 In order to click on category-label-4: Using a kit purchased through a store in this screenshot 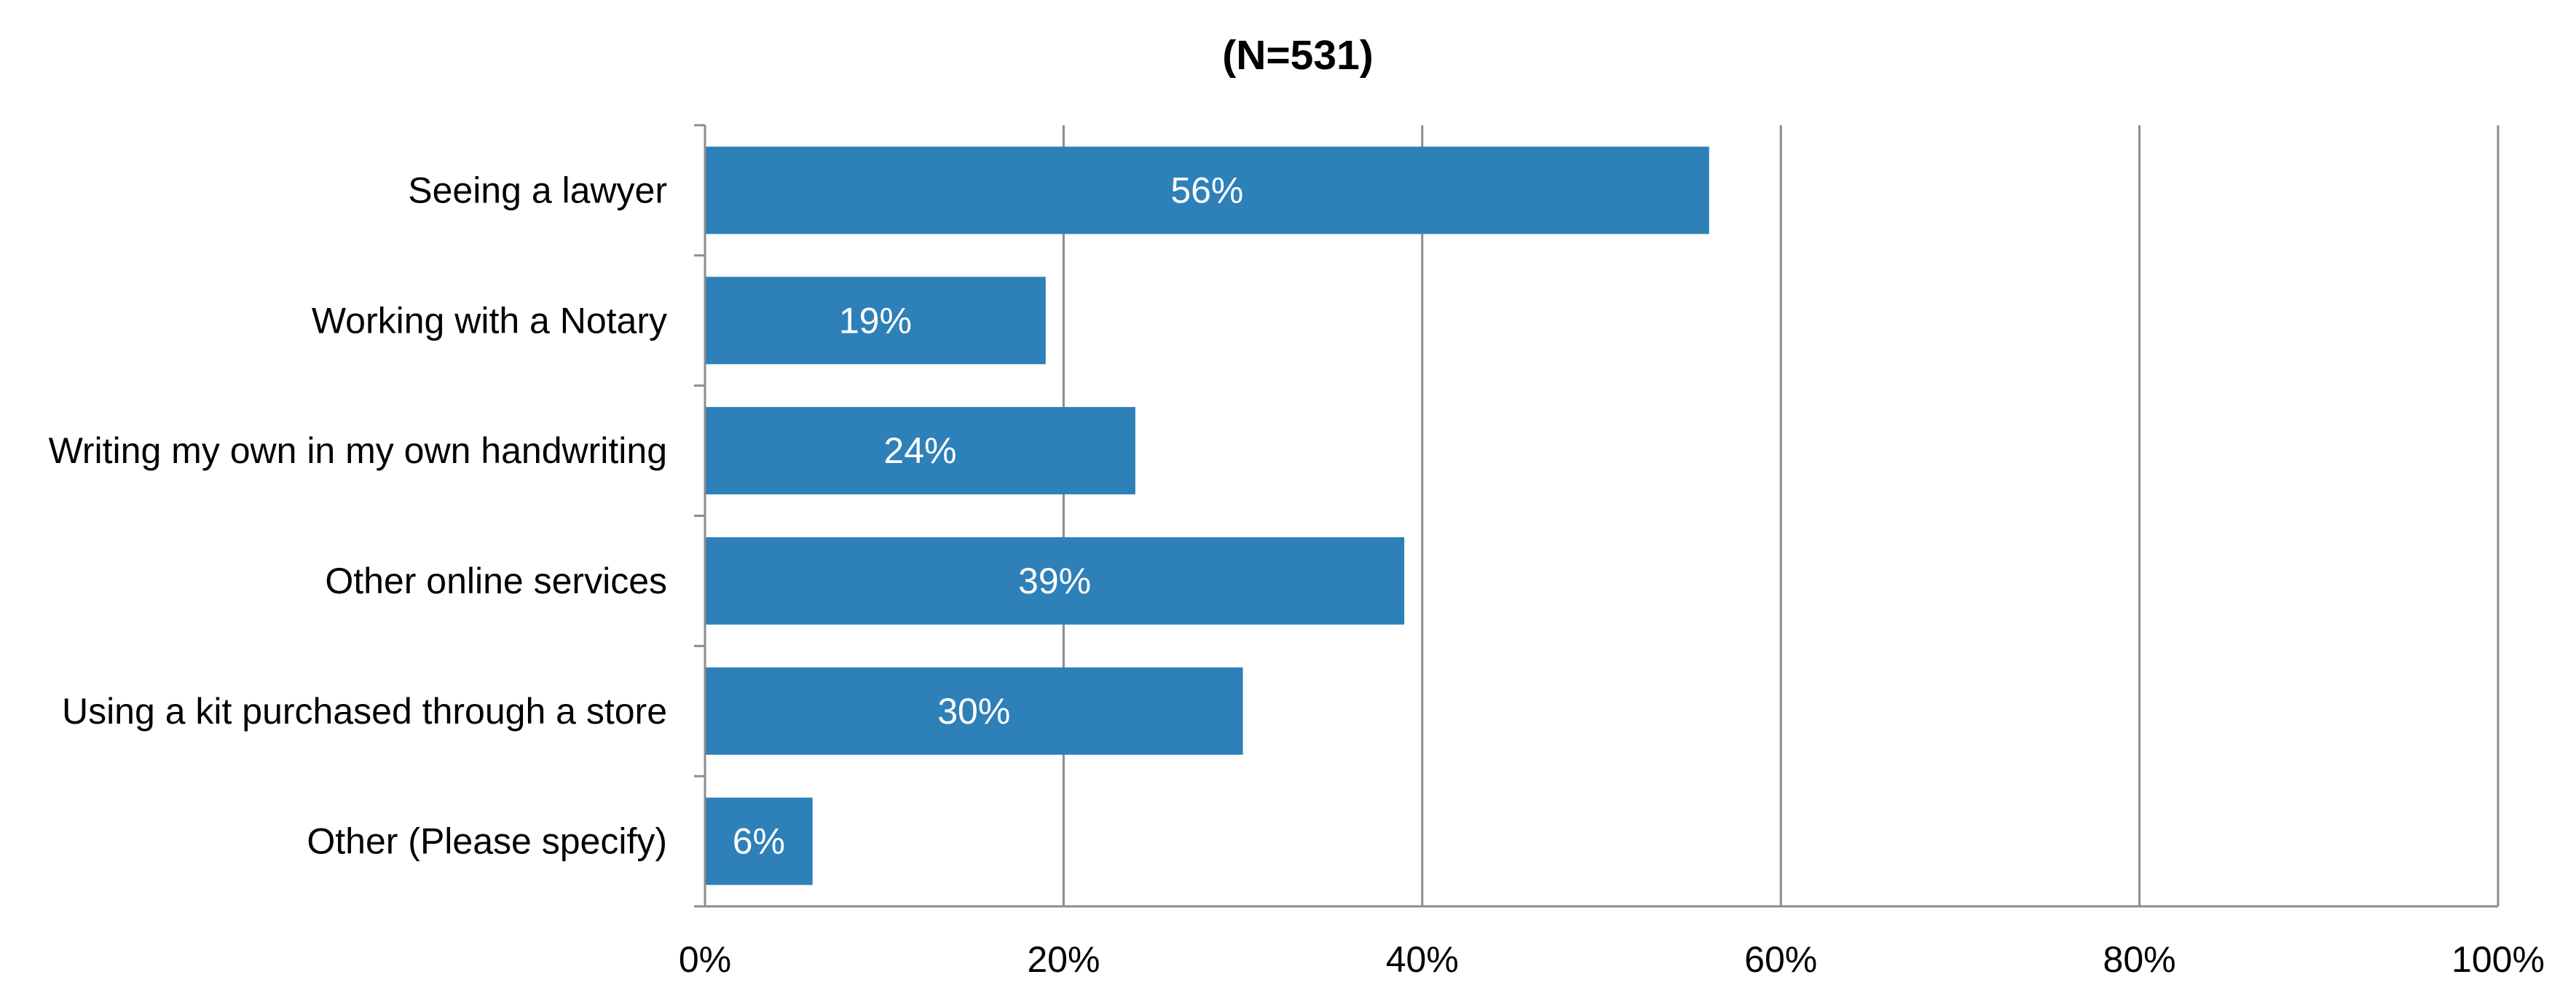, I will do `click(364, 711)`.